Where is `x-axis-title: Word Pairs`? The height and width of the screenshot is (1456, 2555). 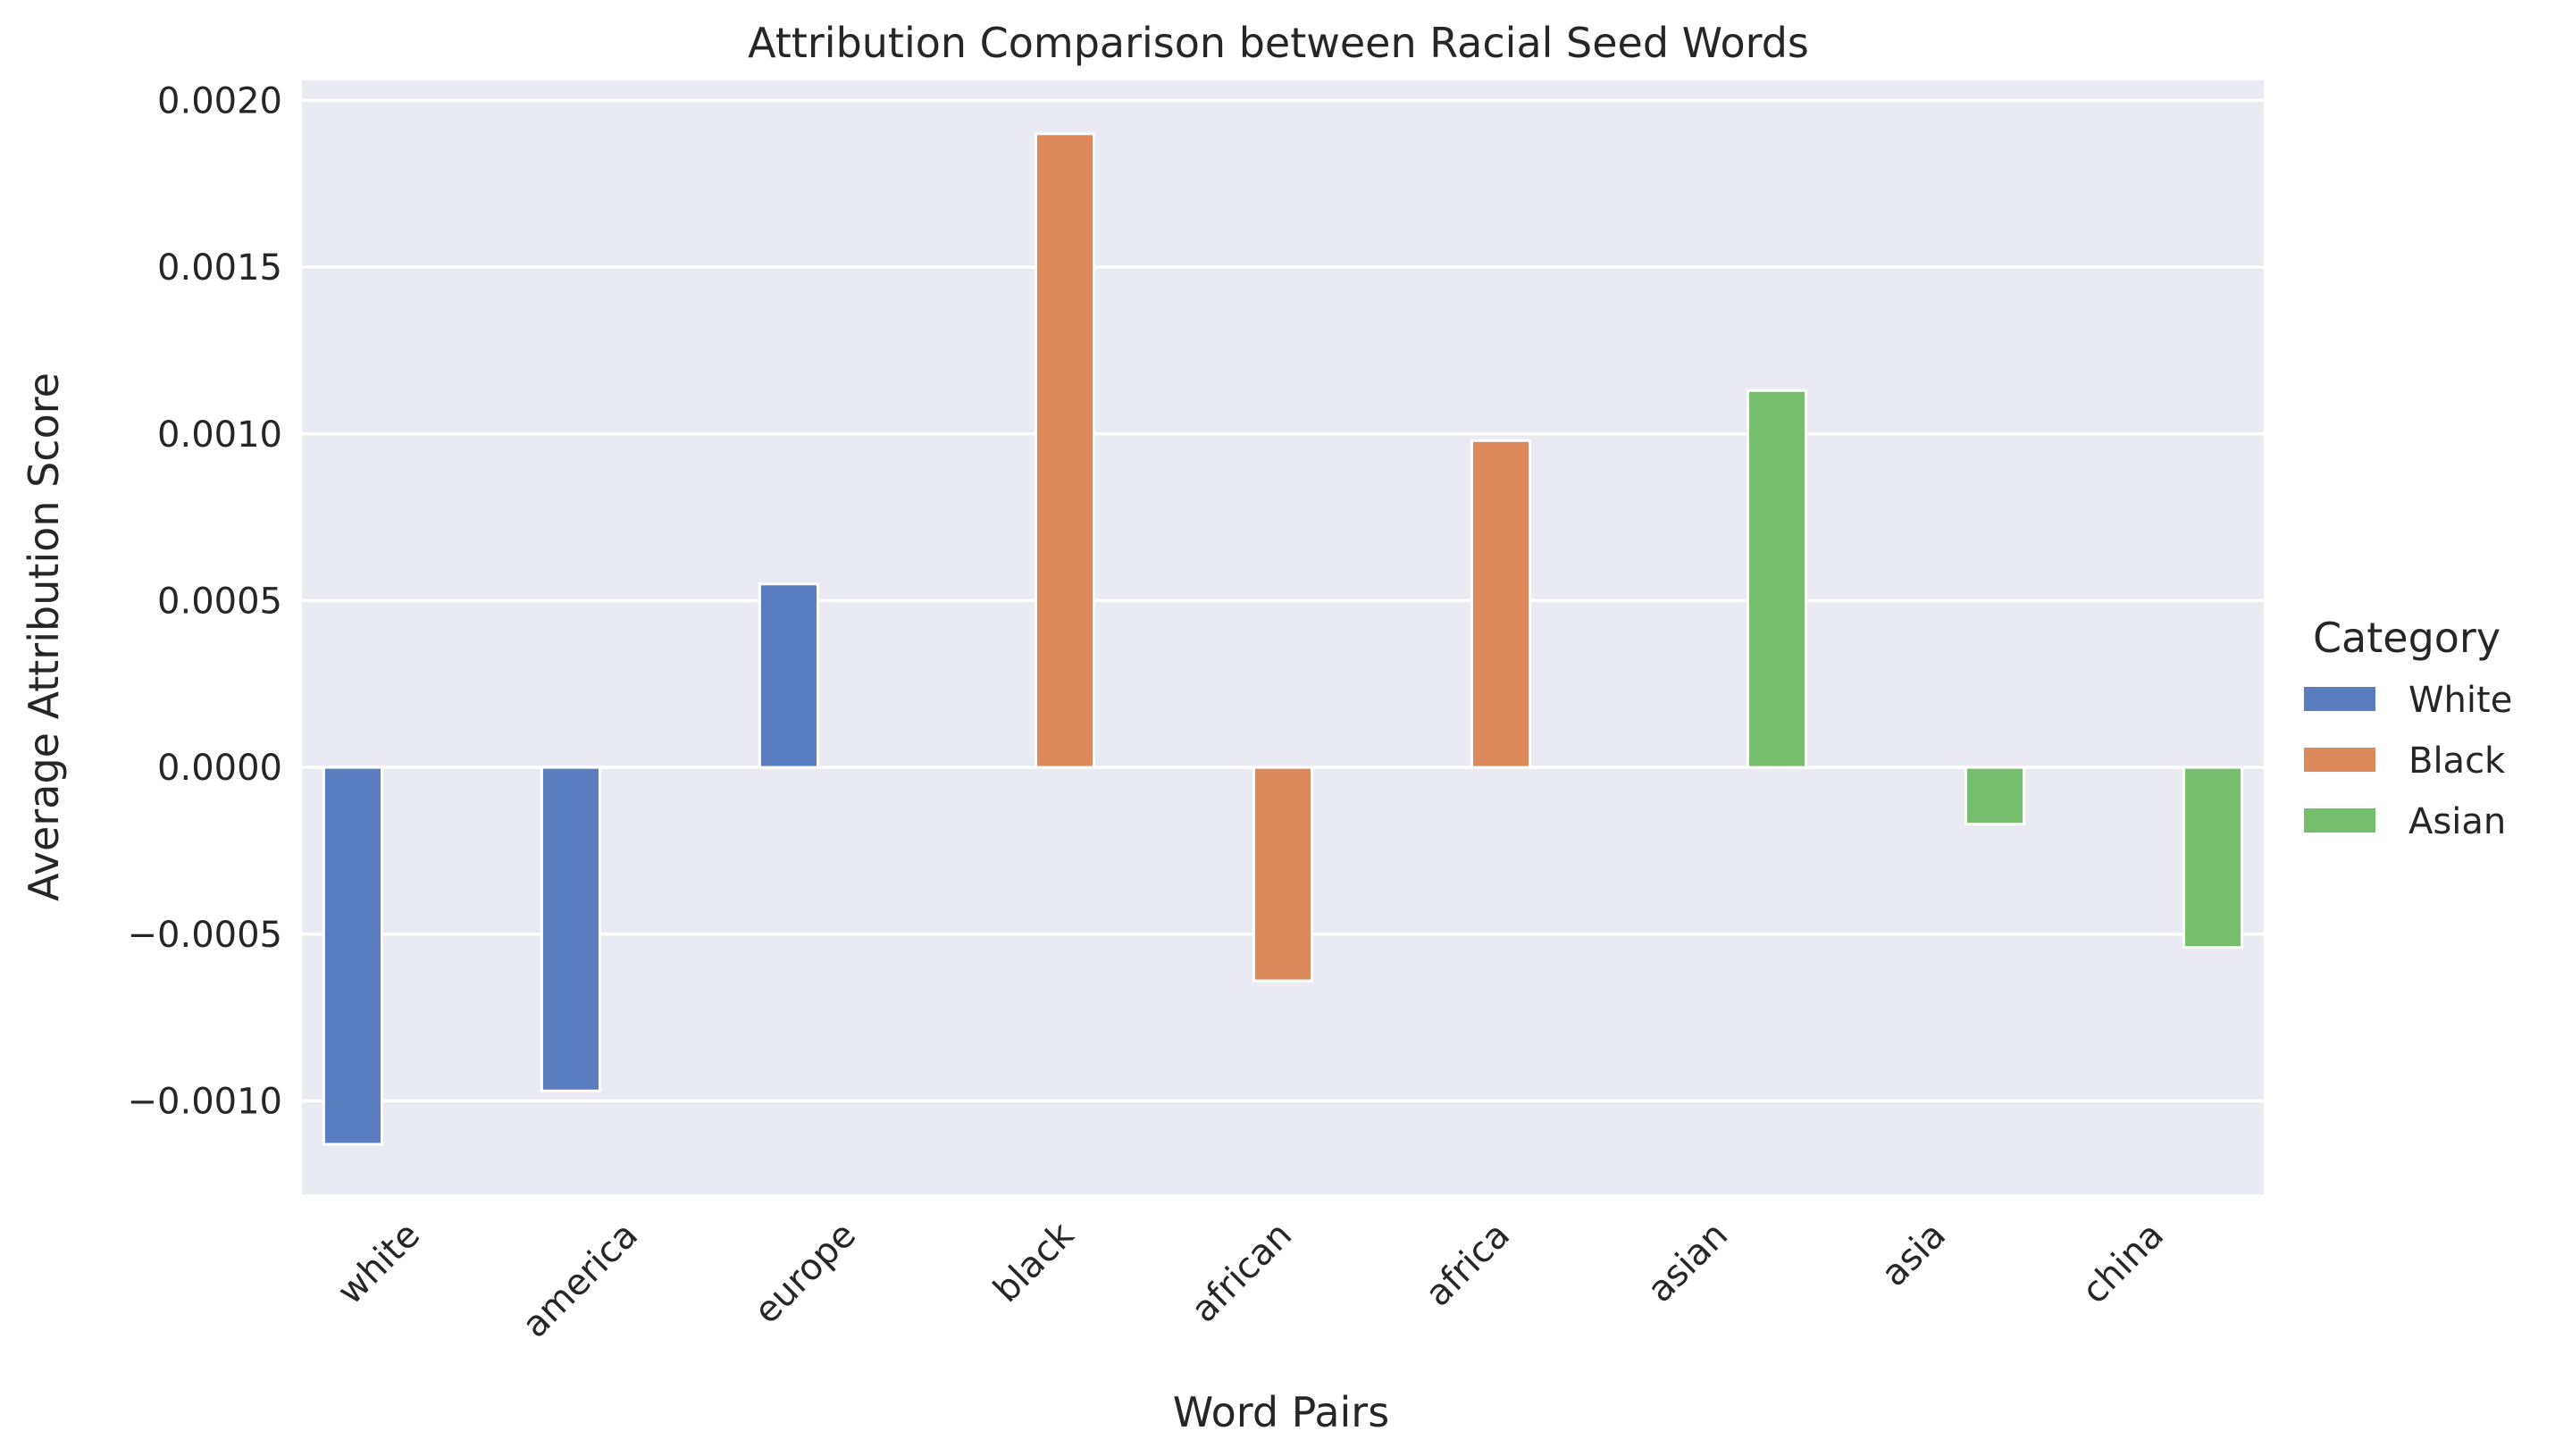
x-axis-title: Word Pairs is located at coordinates (1281, 1412).